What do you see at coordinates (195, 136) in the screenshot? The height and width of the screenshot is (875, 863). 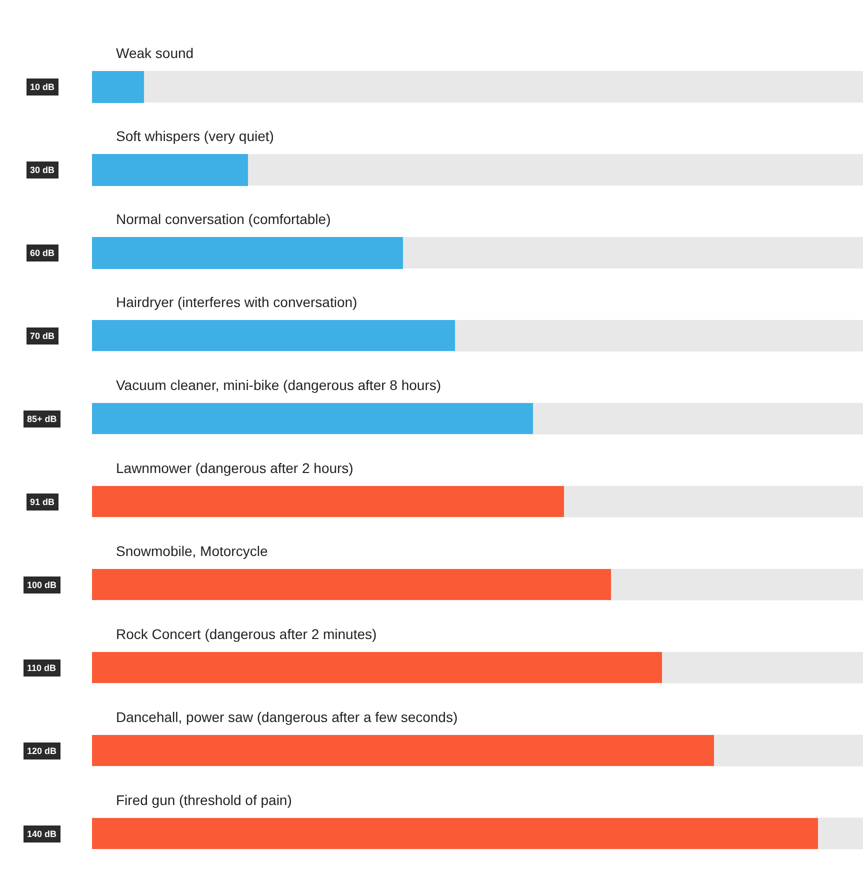 I see `y-tick-label: Soft whispers (very quiet)` at bounding box center [195, 136].